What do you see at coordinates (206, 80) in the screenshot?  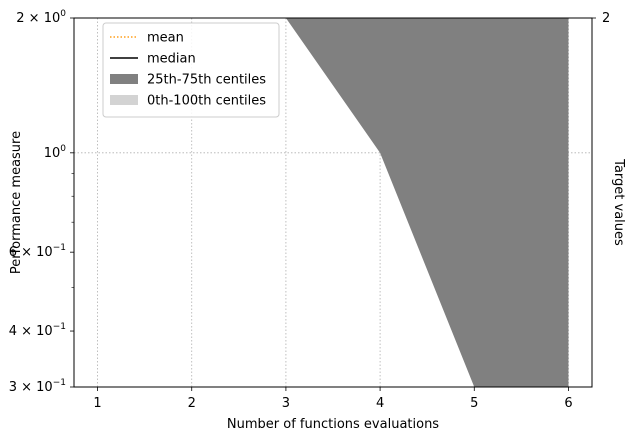 I see `legend-label: 25th-75th centiles` at bounding box center [206, 80].